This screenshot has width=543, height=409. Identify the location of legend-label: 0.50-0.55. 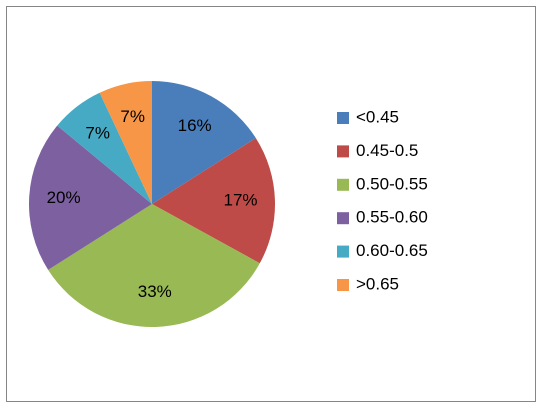
(392, 183).